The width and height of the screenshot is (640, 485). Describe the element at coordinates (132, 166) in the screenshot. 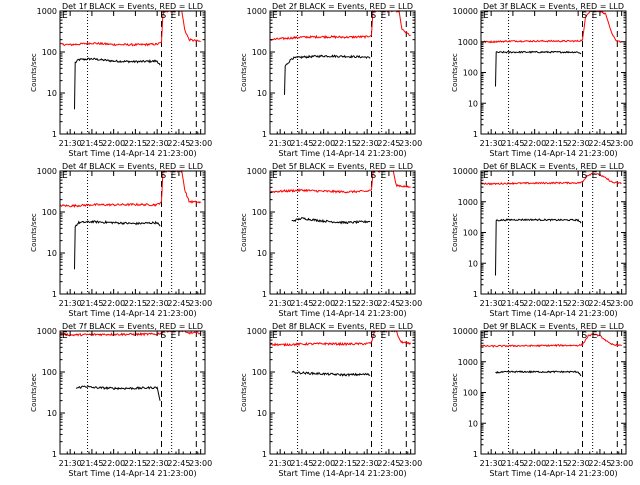

I see `panel-title: Det 4f BLACK = Events, RED = LLD` at that location.